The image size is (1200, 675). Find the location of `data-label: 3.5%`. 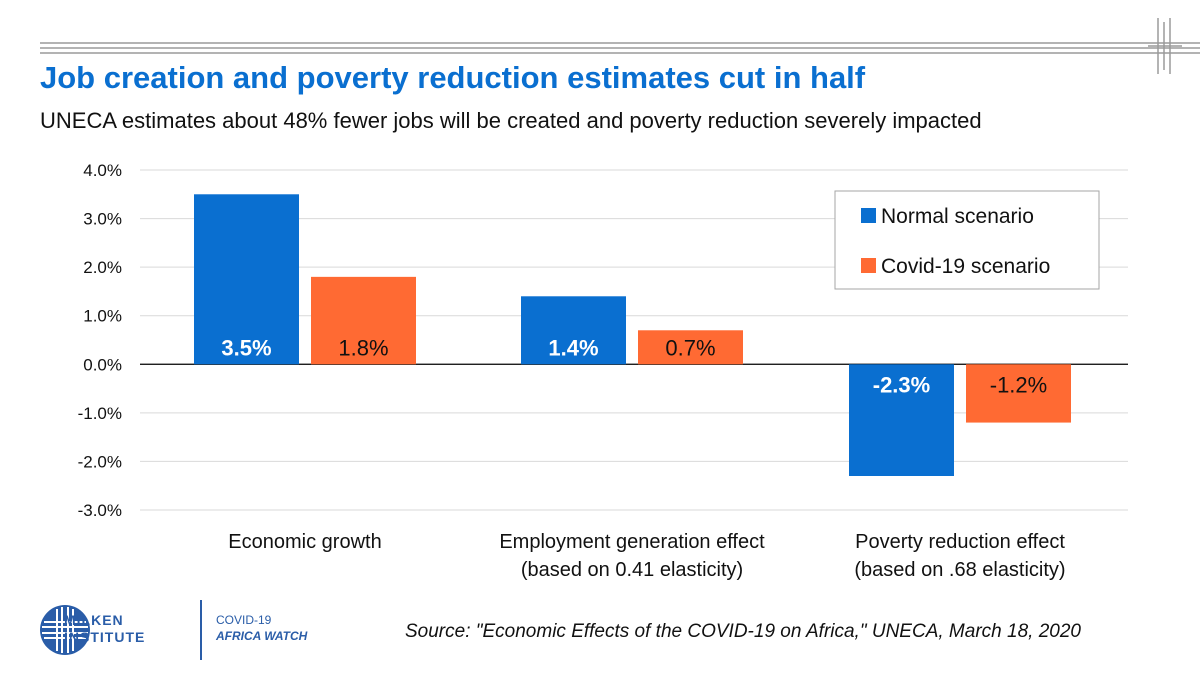

data-label: 3.5% is located at coordinates (246, 347).